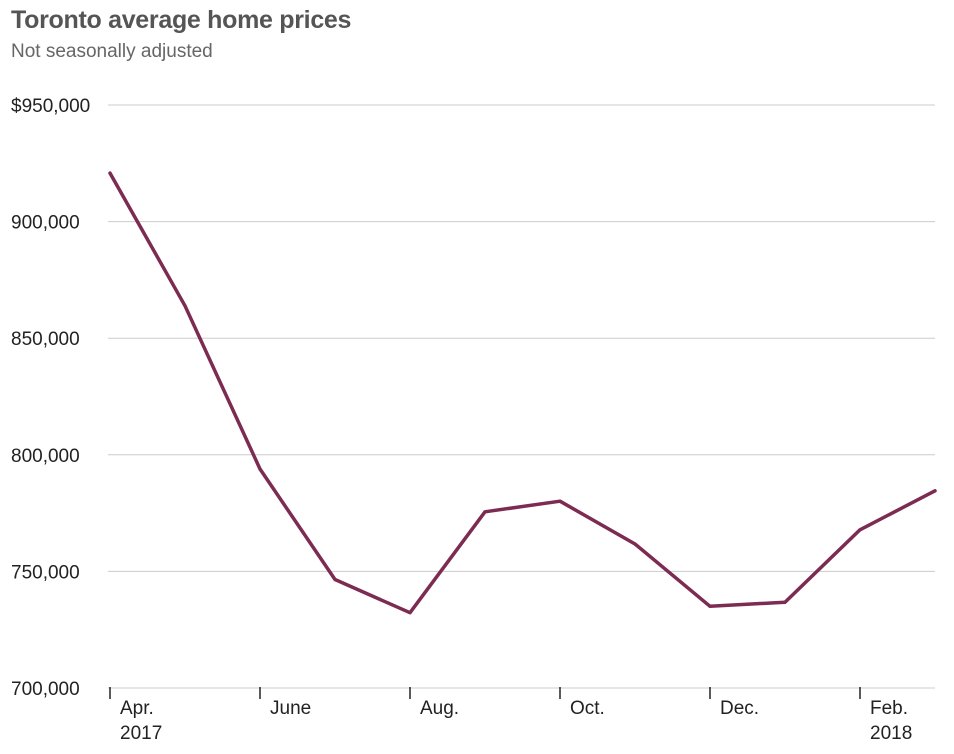 This screenshot has height=754, width=954. What do you see at coordinates (141, 733) in the screenshot?
I see `x-tick-year-label: 2017` at bounding box center [141, 733].